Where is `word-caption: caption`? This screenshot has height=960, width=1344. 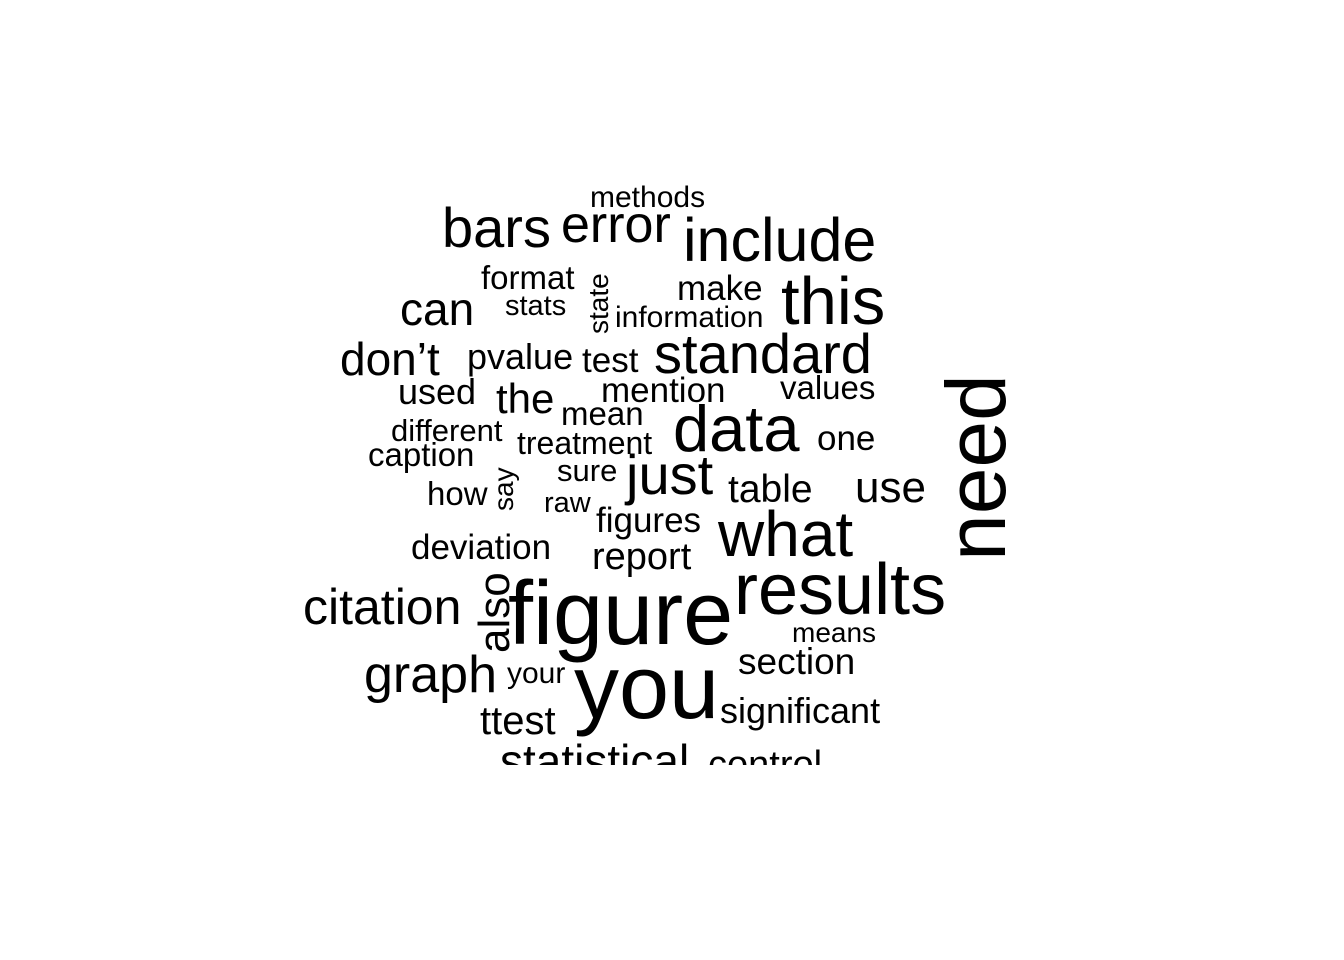 word-caption: caption is located at coordinates (421, 454).